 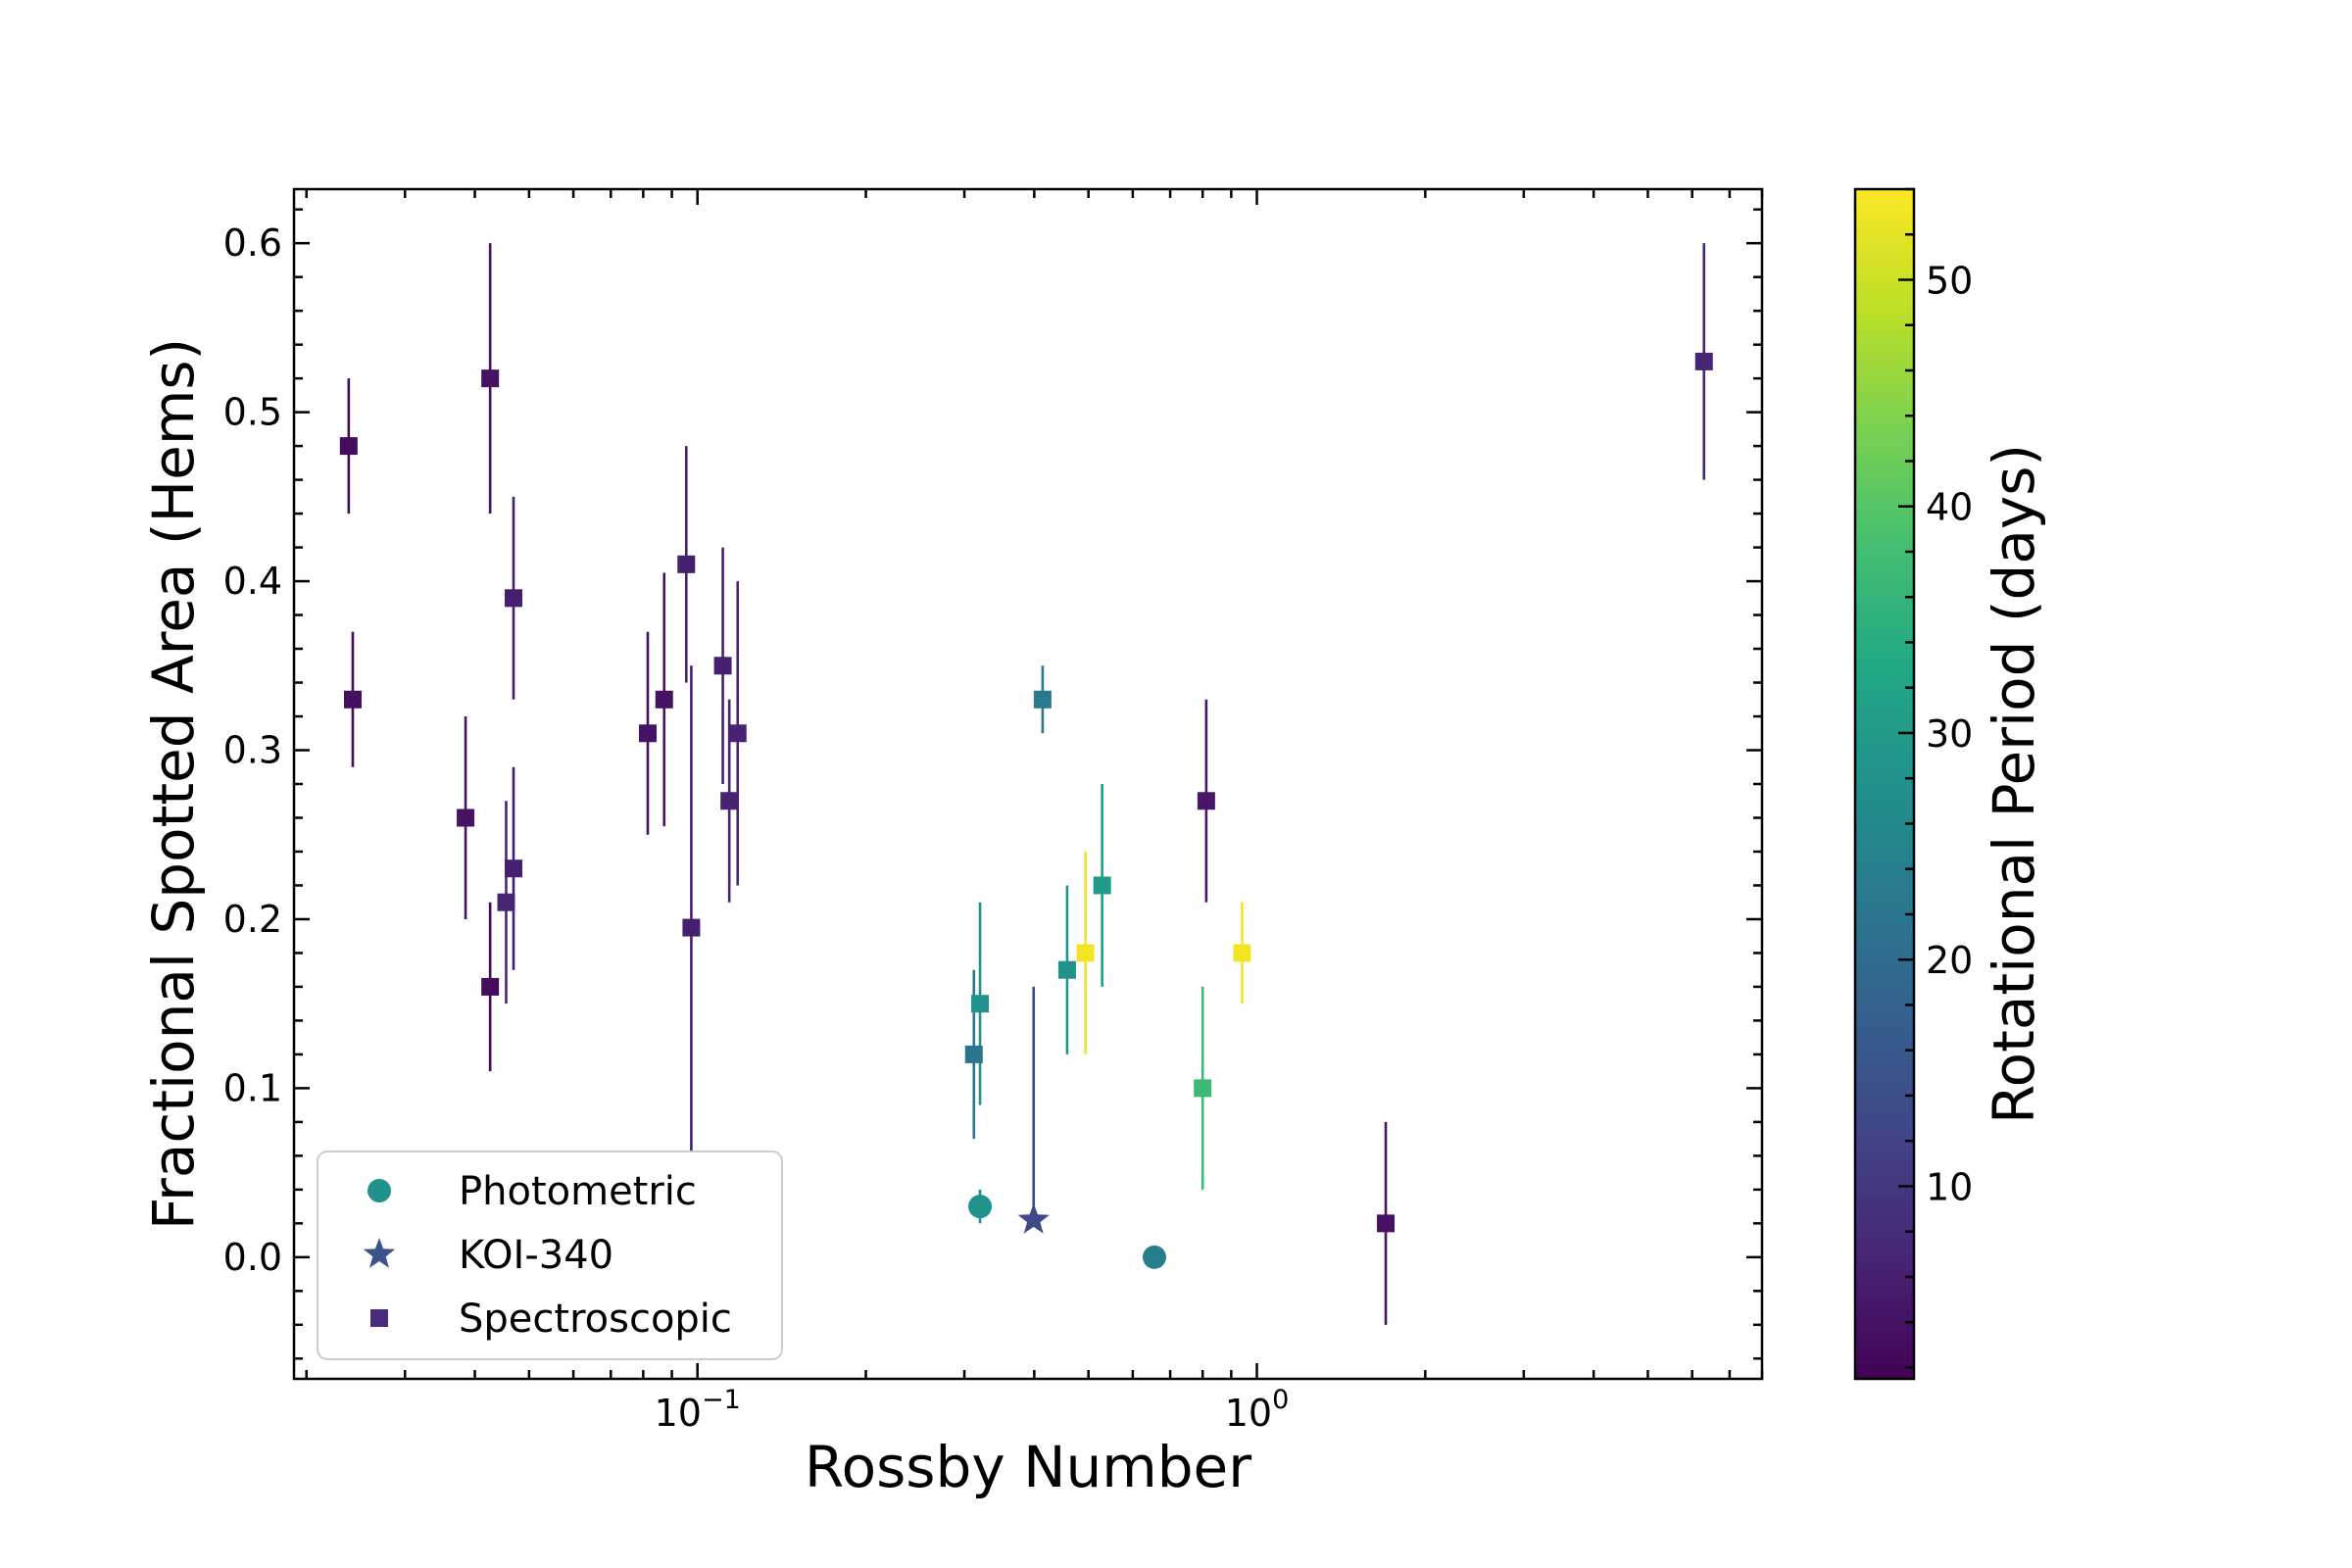 I want to click on x-axis-label: Rossby Number, so click(x=1028, y=1467).